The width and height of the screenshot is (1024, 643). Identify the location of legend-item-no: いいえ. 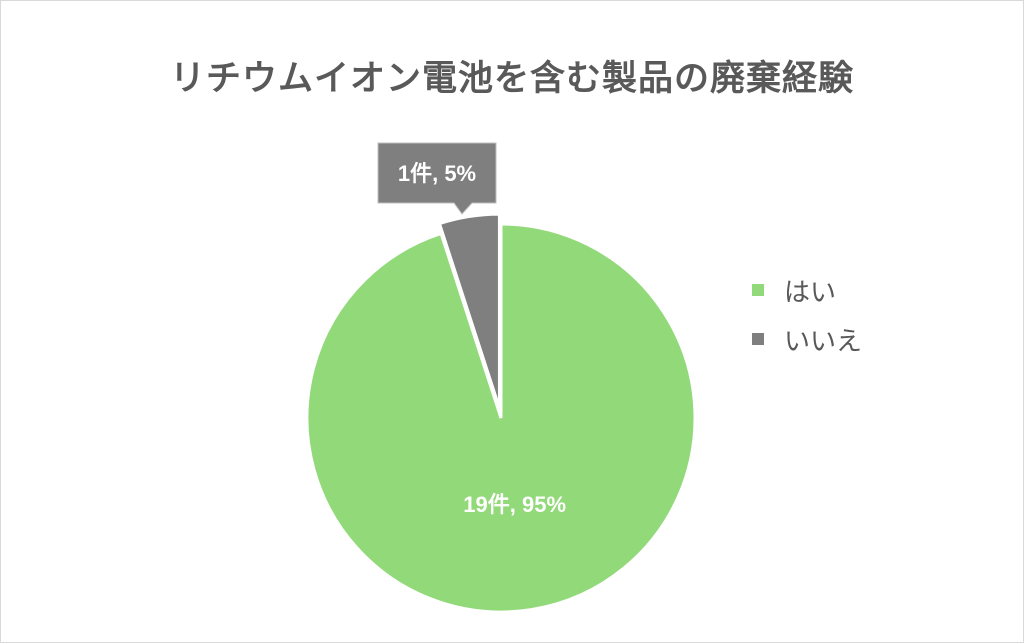
(807, 339).